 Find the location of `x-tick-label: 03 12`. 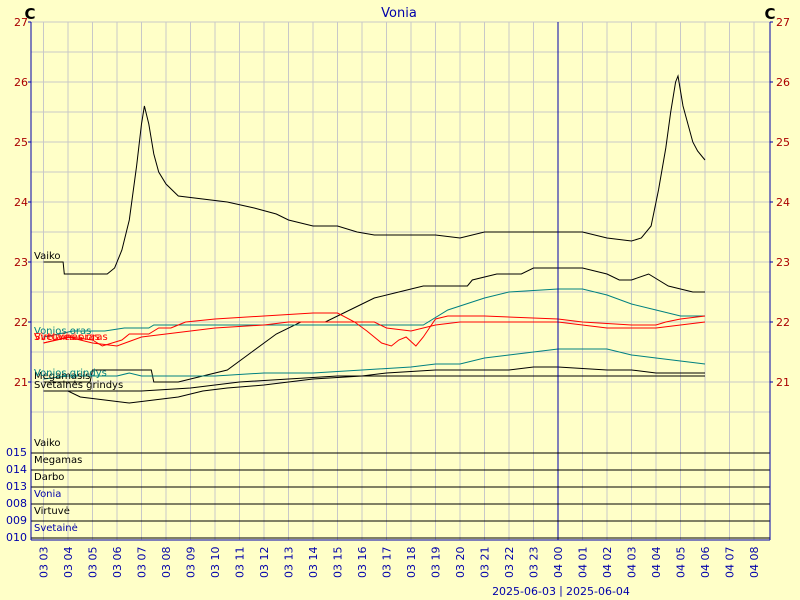

x-tick-label: 03 12 is located at coordinates (264, 563).